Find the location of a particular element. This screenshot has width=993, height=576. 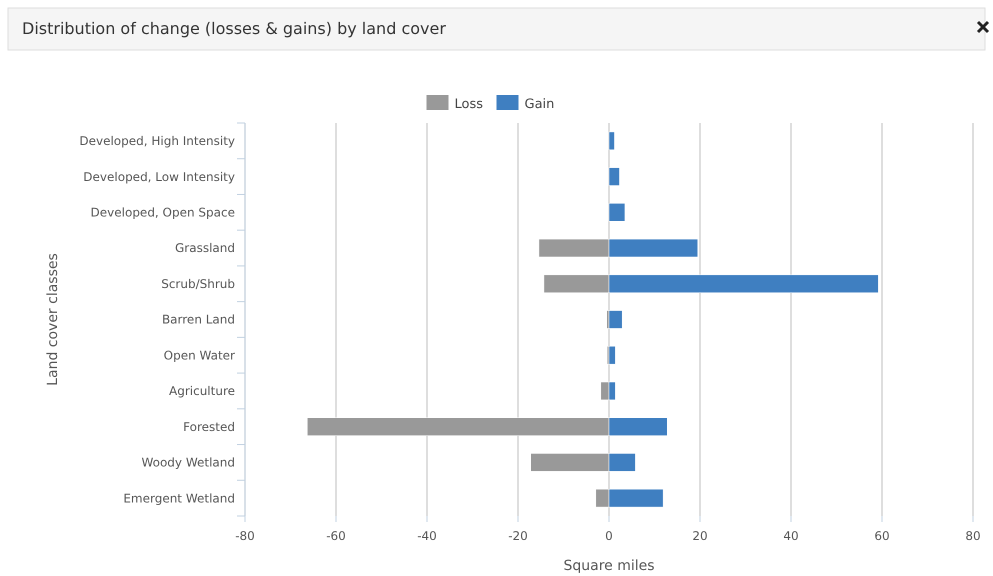

y-axis-title: Land cover classes is located at coordinates (53, 319).